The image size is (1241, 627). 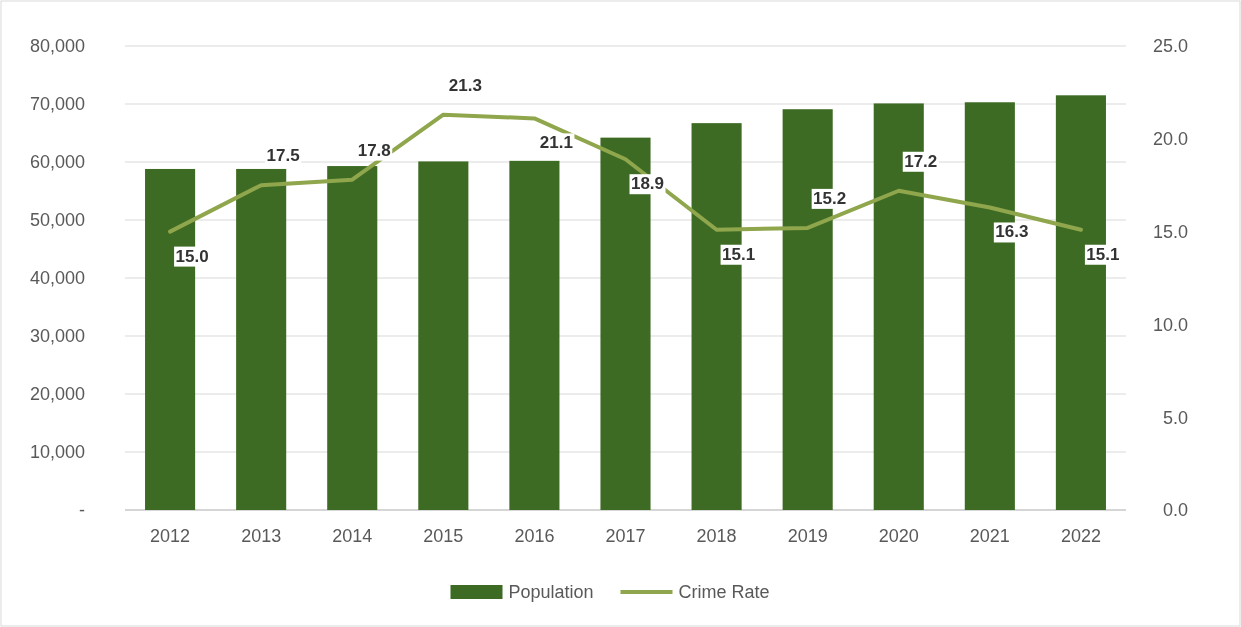 What do you see at coordinates (261, 536) in the screenshot?
I see `x-tick-label: 2013` at bounding box center [261, 536].